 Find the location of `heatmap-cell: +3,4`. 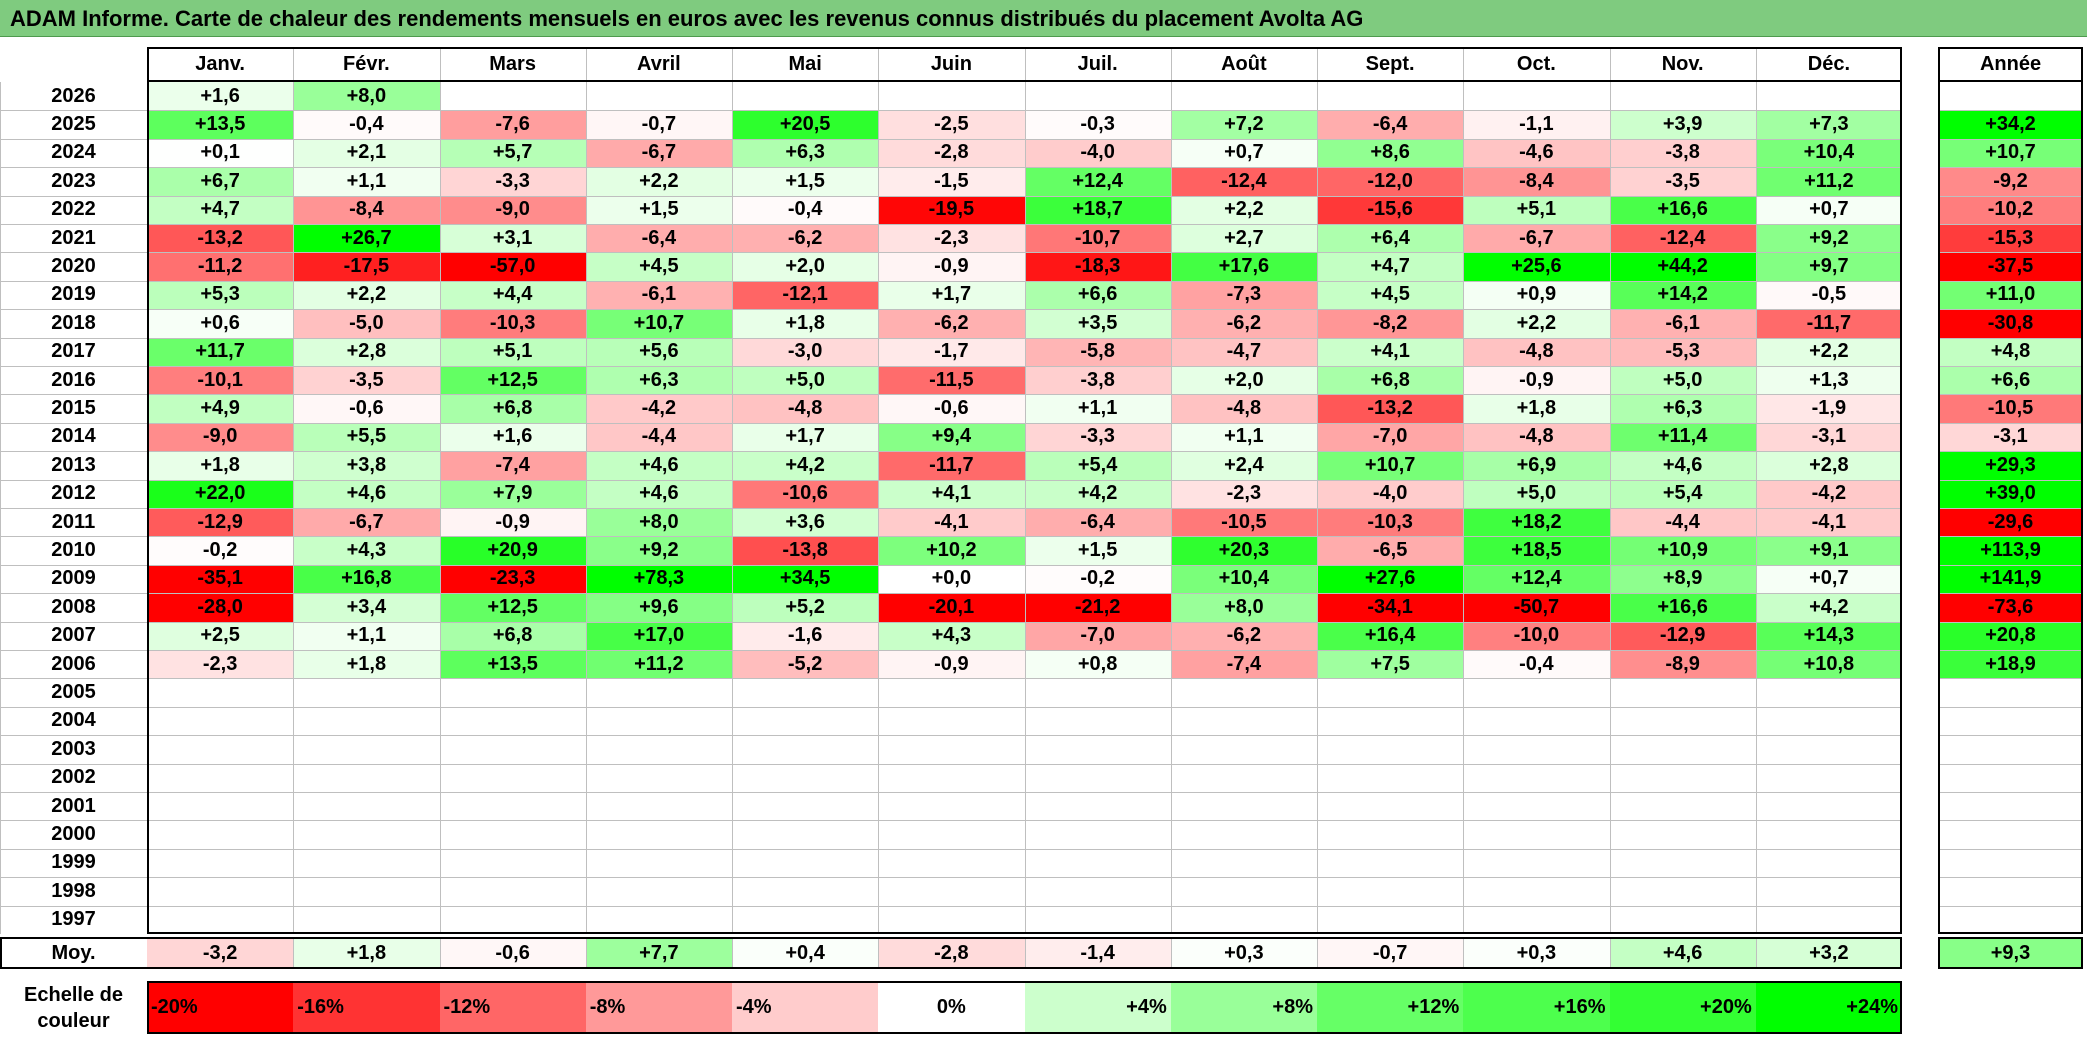

heatmap-cell: +3,4 is located at coordinates (366, 607).